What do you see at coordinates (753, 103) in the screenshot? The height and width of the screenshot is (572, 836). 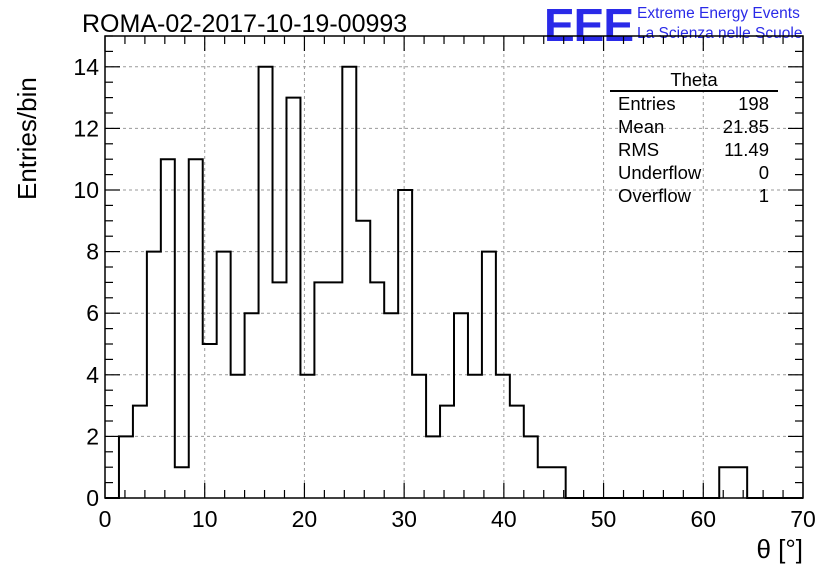 I see `stats-value: 198` at bounding box center [753, 103].